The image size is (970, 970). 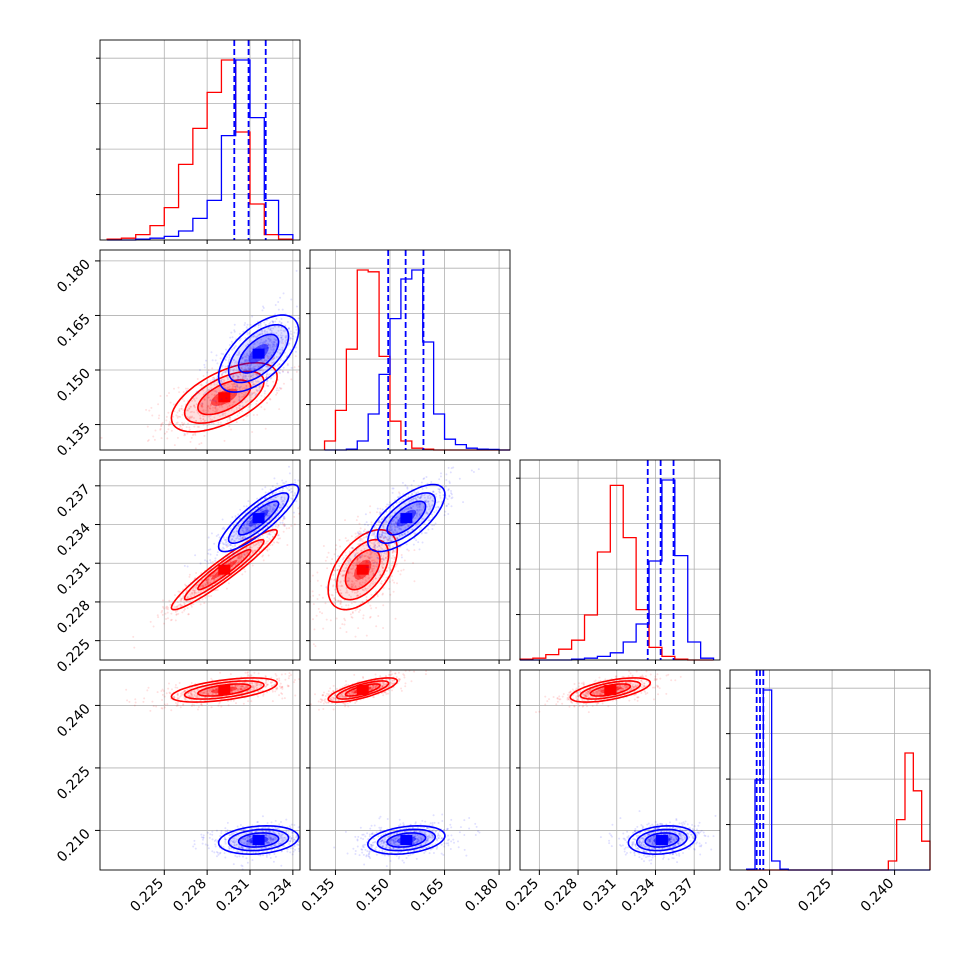 I want to click on scatter-panel-1-0-grid, so click(x=200, y=350).